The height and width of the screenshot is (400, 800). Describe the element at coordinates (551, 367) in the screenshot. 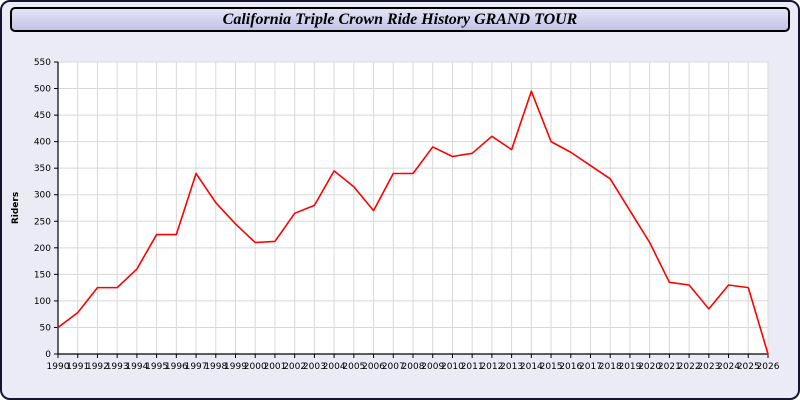

I see `x-tick-label: 2015` at that location.